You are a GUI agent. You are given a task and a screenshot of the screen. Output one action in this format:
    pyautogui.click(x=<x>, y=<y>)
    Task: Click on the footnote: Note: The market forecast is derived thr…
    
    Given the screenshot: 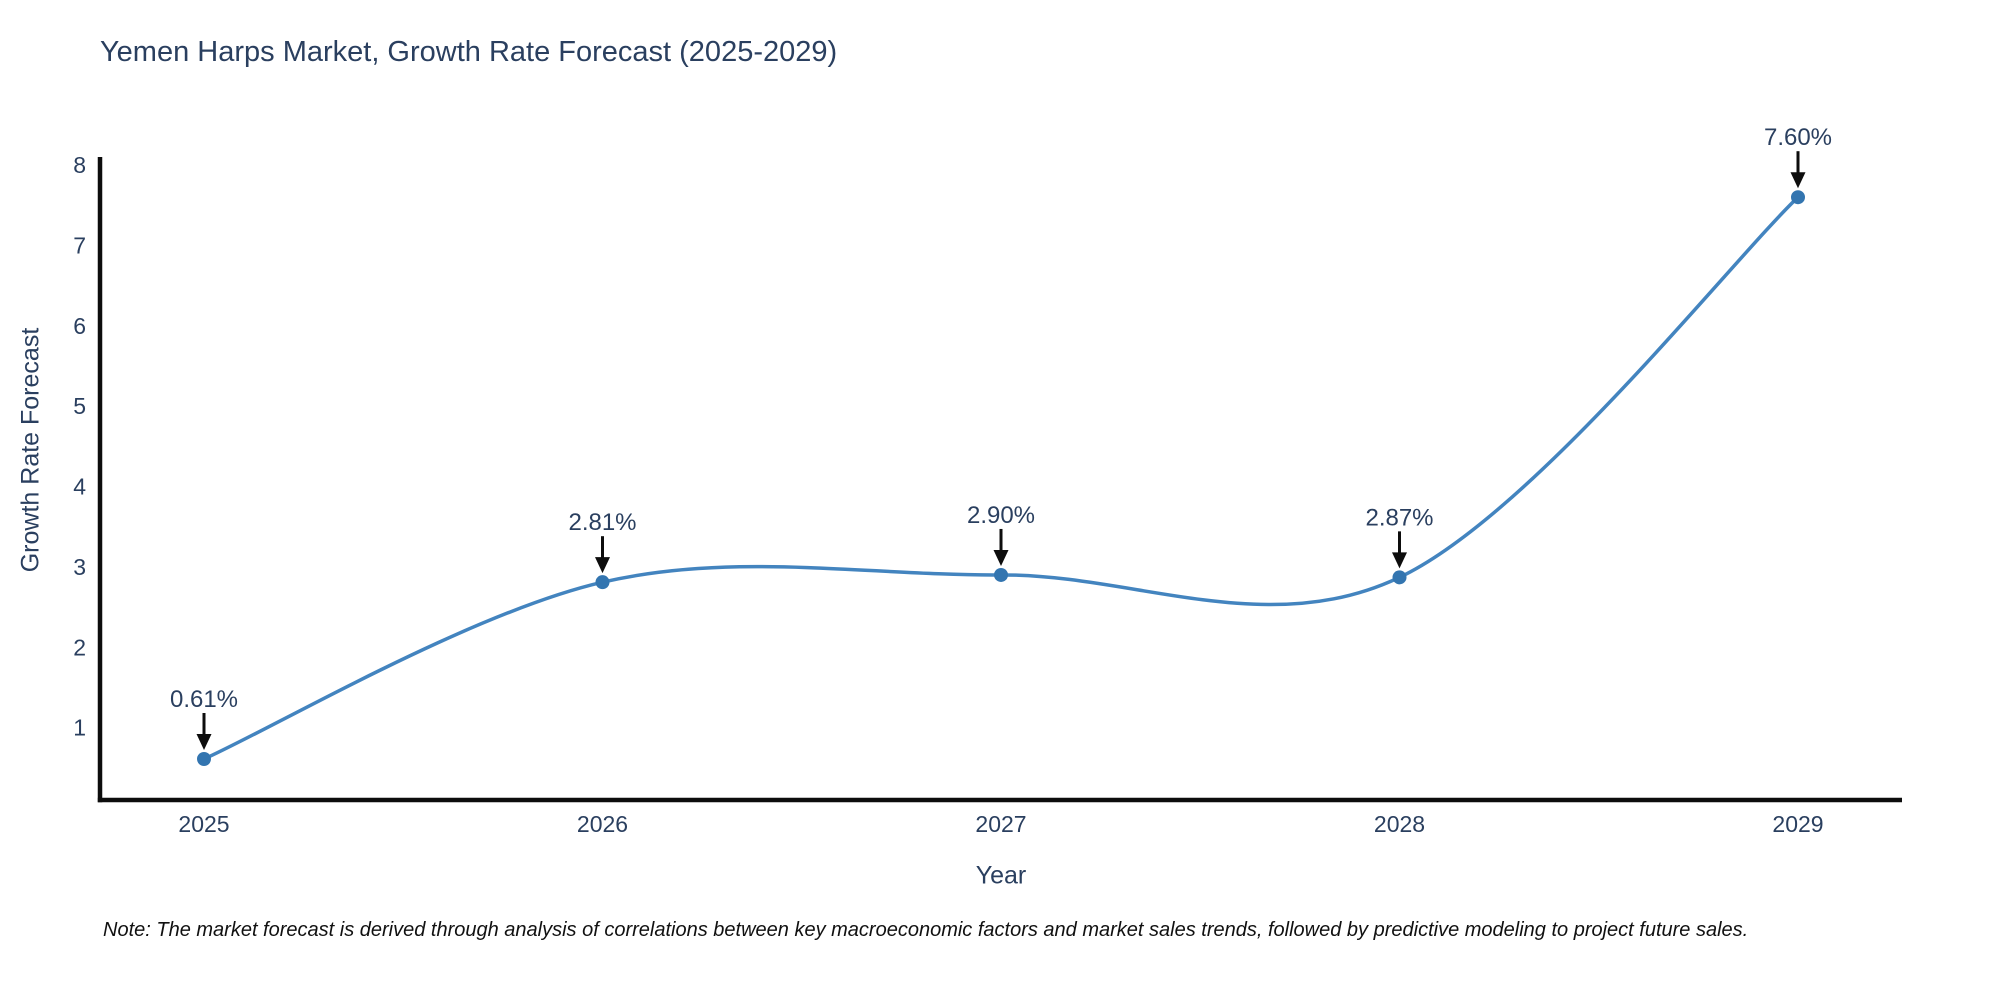 What is the action you would take?
    pyautogui.click(x=926, y=930)
    